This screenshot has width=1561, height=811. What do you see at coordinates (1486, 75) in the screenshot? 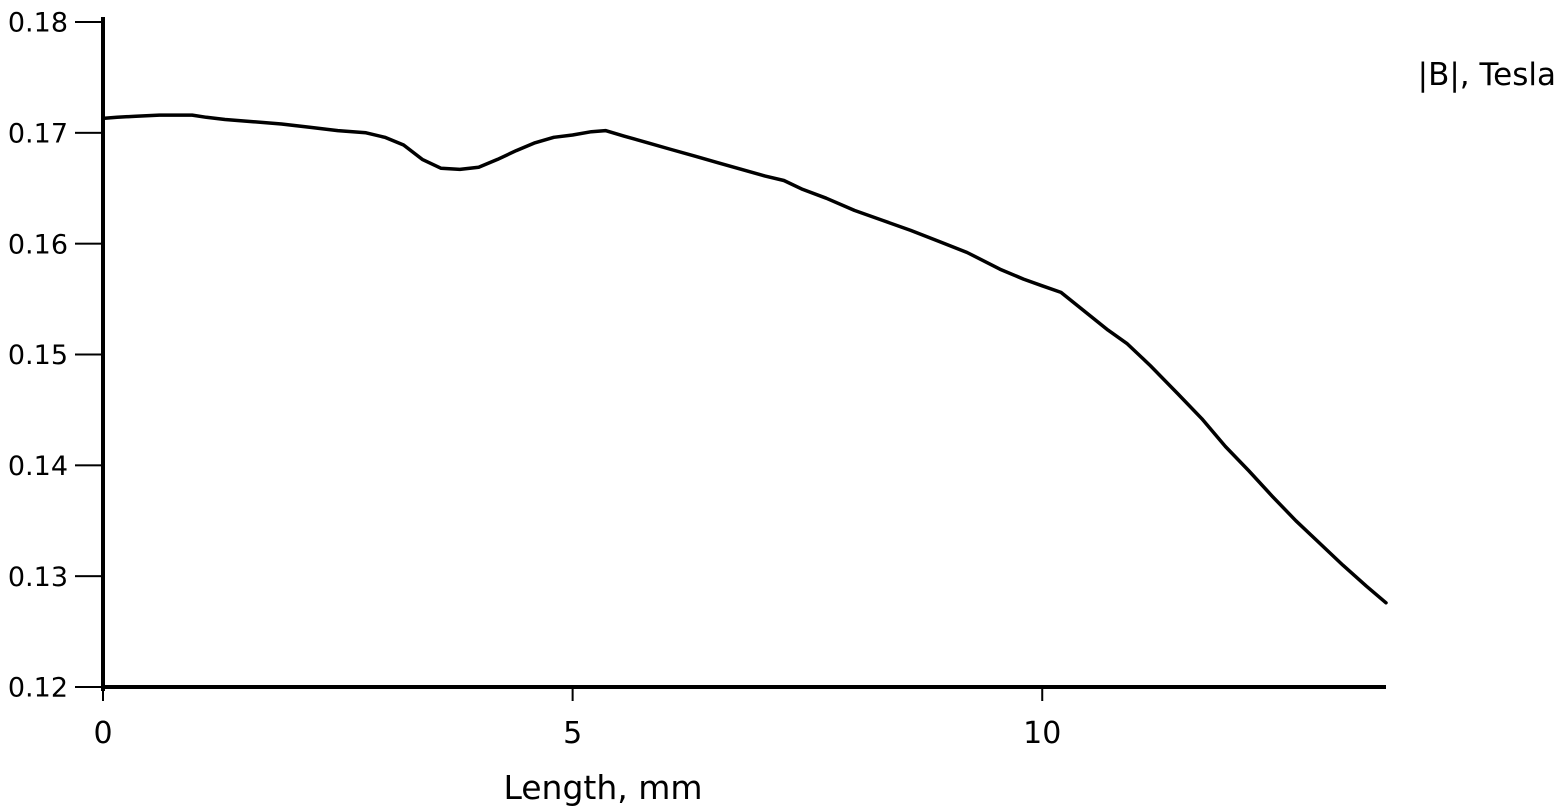
I see `y-axis-title: |B|, Tesla` at bounding box center [1486, 75].